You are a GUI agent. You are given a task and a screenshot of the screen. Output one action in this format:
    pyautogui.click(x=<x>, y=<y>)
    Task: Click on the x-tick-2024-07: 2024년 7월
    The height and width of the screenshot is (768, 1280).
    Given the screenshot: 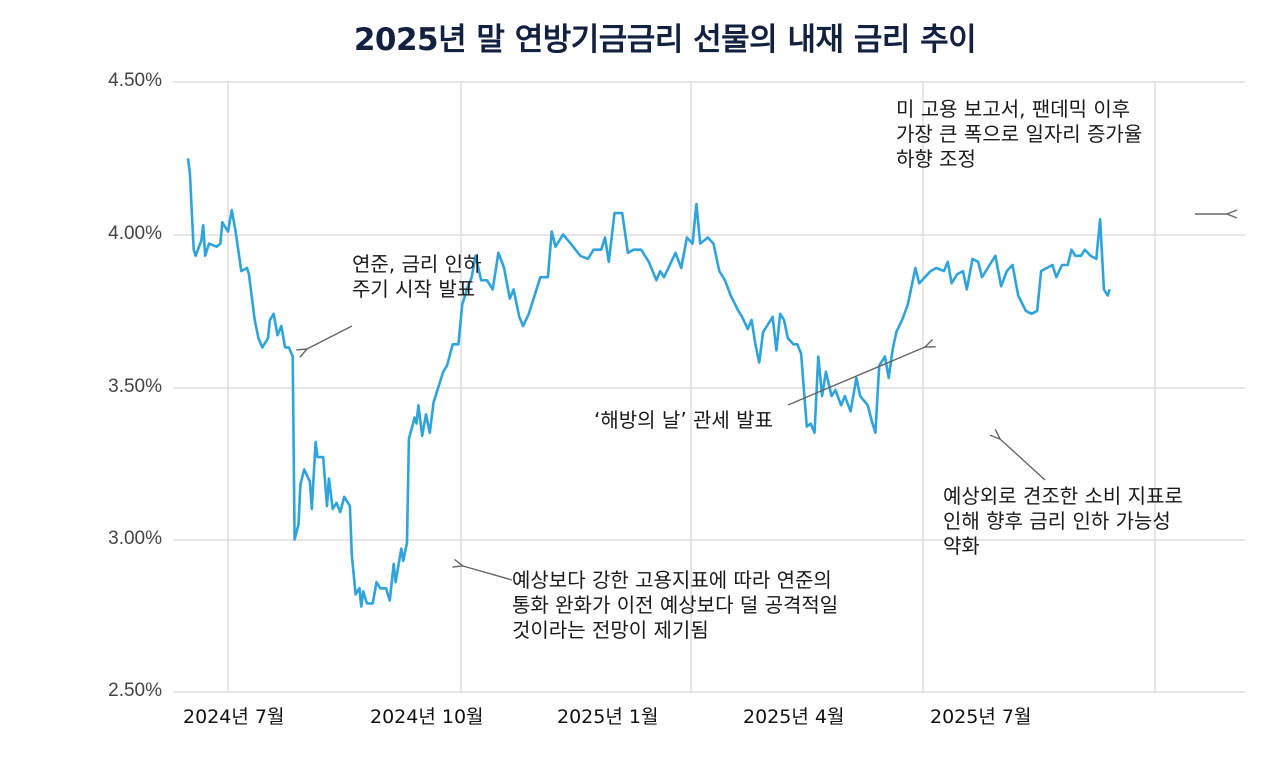 What is the action you would take?
    pyautogui.click(x=234, y=717)
    